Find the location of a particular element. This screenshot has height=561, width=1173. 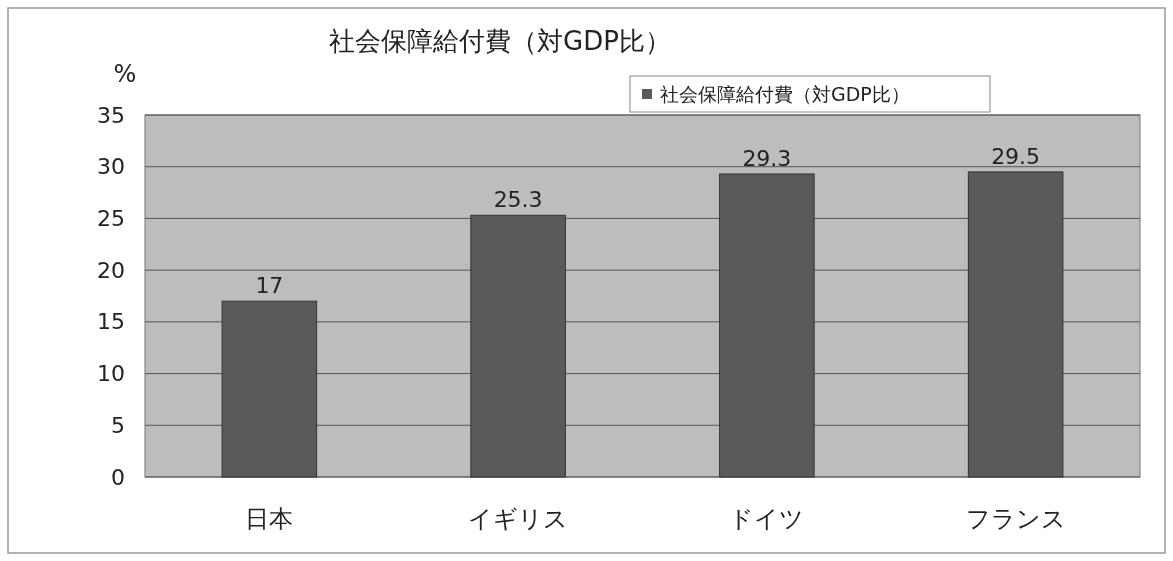

legend-label: 社会保障給付費（対GDP比） is located at coordinates (785, 94).